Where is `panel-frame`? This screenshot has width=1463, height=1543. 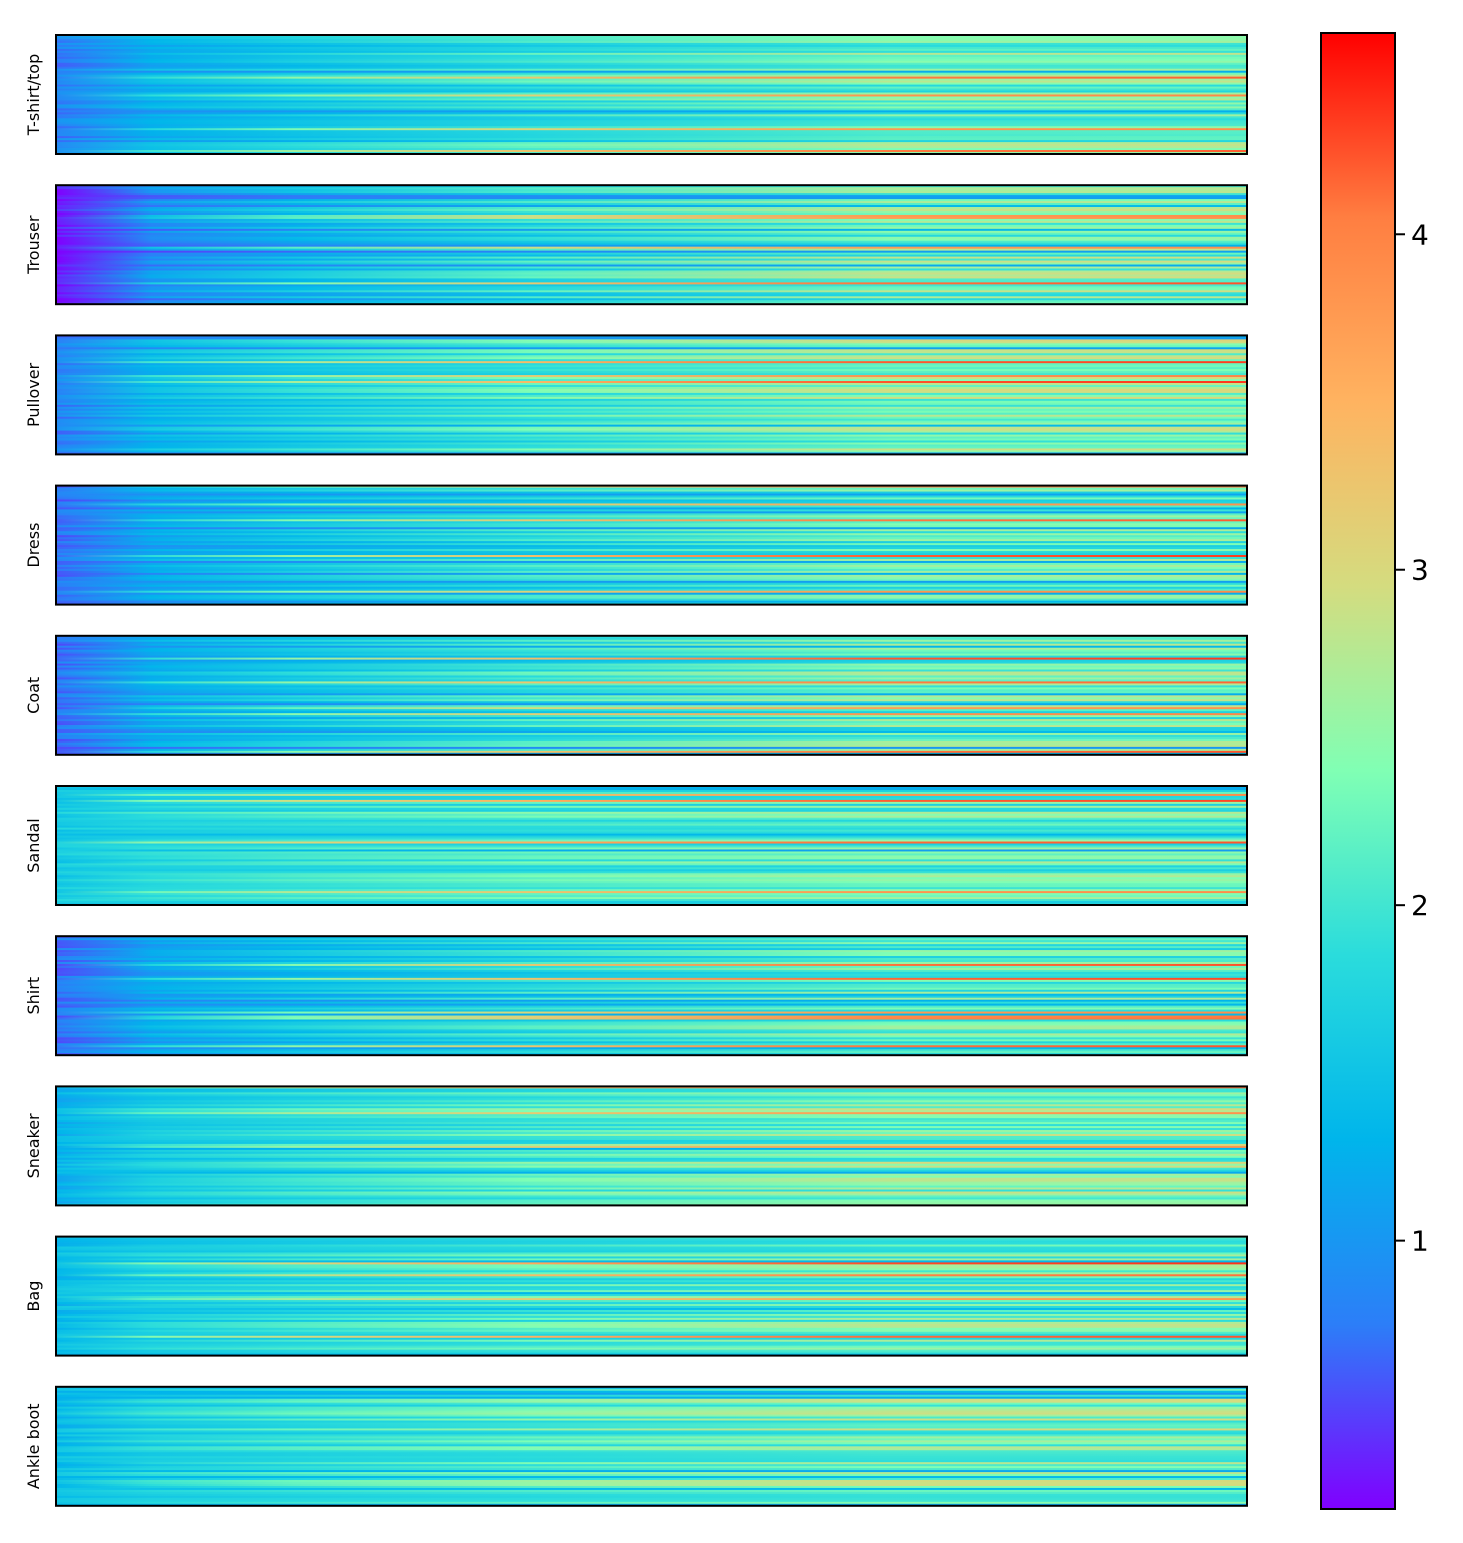
panel-frame is located at coordinates (651, 545).